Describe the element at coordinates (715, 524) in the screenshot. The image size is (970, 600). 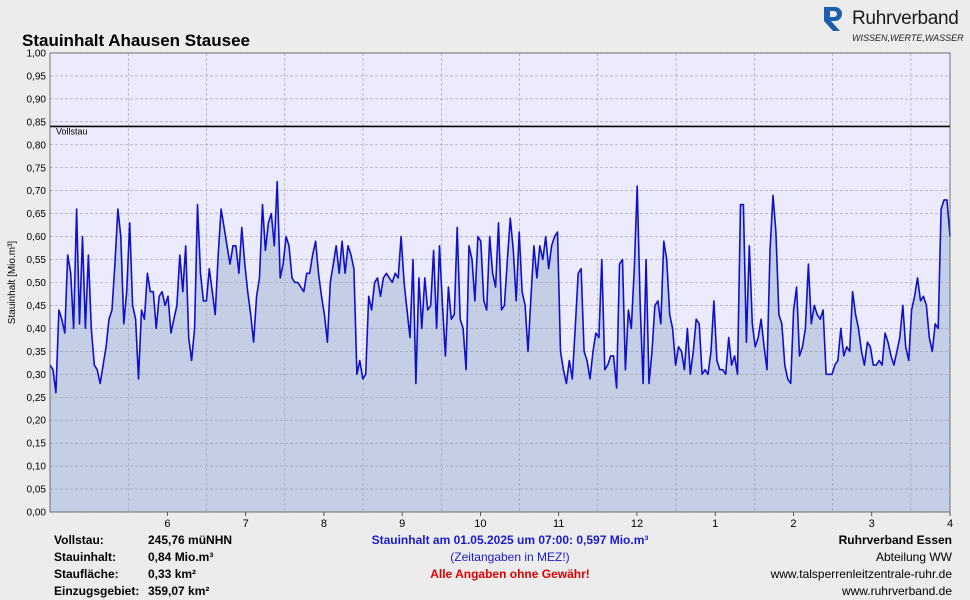
I see `x-tick-label: 1` at that location.